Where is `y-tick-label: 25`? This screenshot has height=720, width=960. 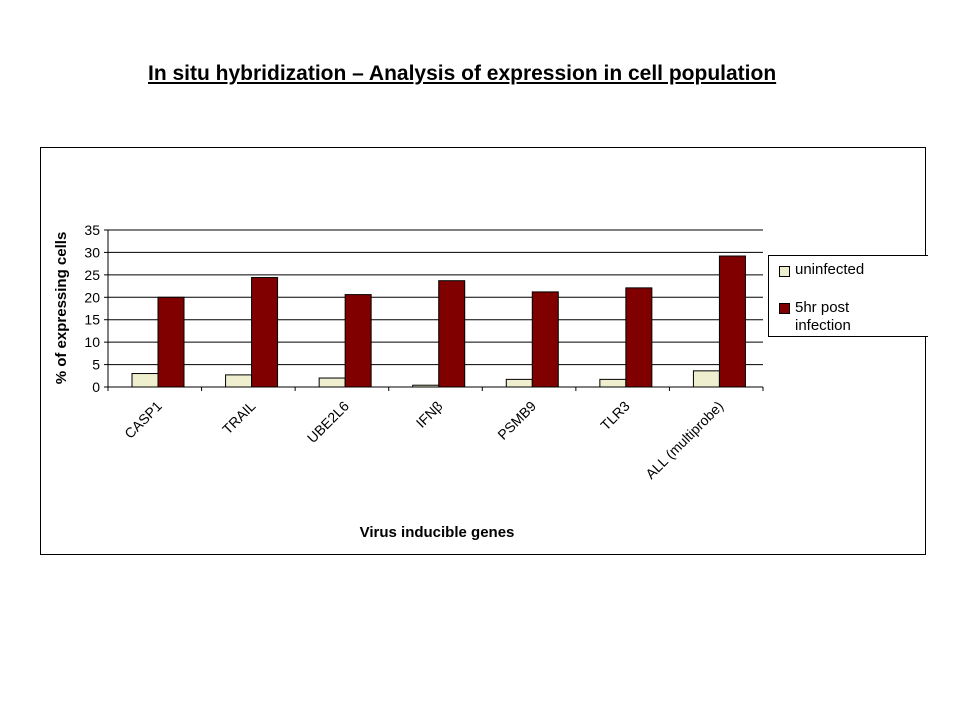
y-tick-label: 25 is located at coordinates (92, 275).